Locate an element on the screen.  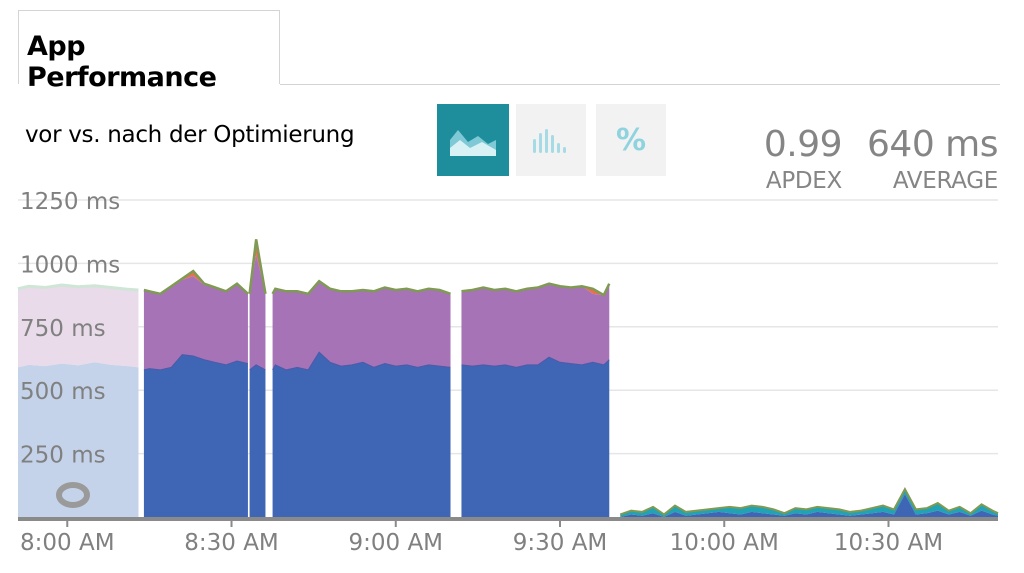
histogram-mode-button is located at coordinates (551, 140).